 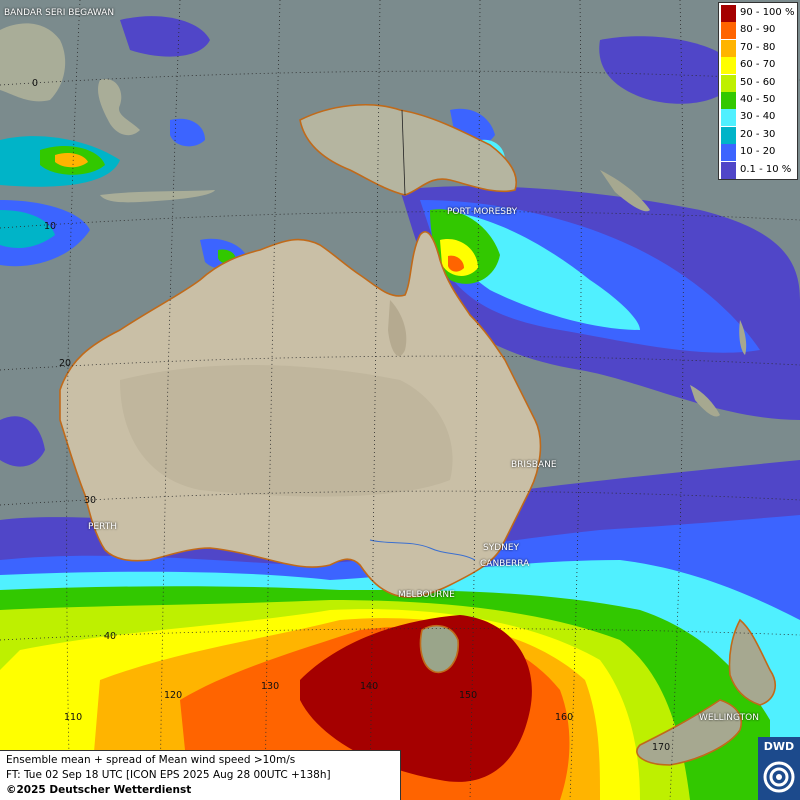 I want to click on lat-label-10: 10, so click(x=50, y=226).